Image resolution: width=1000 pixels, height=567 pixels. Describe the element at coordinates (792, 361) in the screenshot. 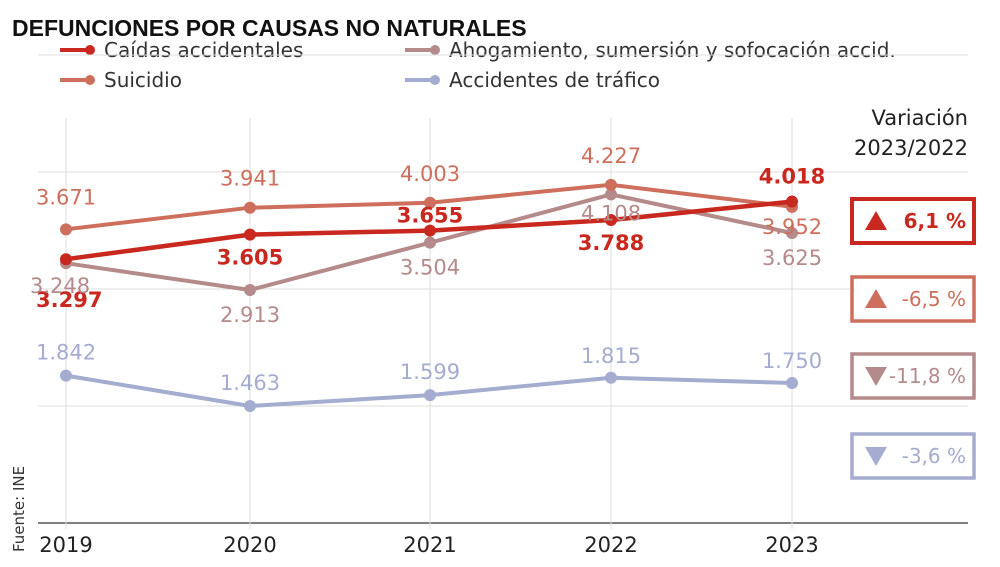

I see `data-label: 1.750` at that location.